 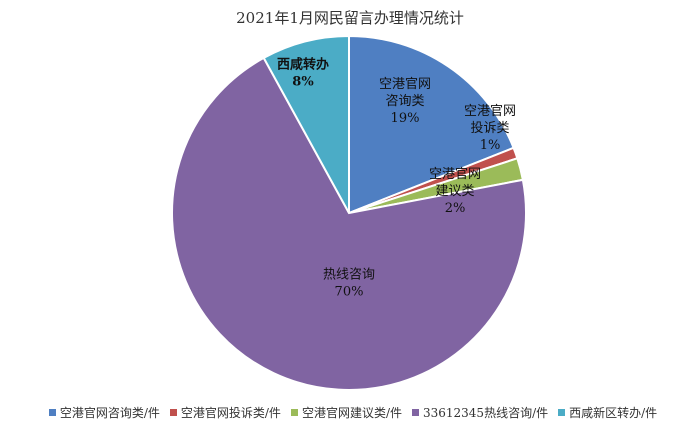 I want to click on data-label-percent: 8%, so click(x=303, y=82).